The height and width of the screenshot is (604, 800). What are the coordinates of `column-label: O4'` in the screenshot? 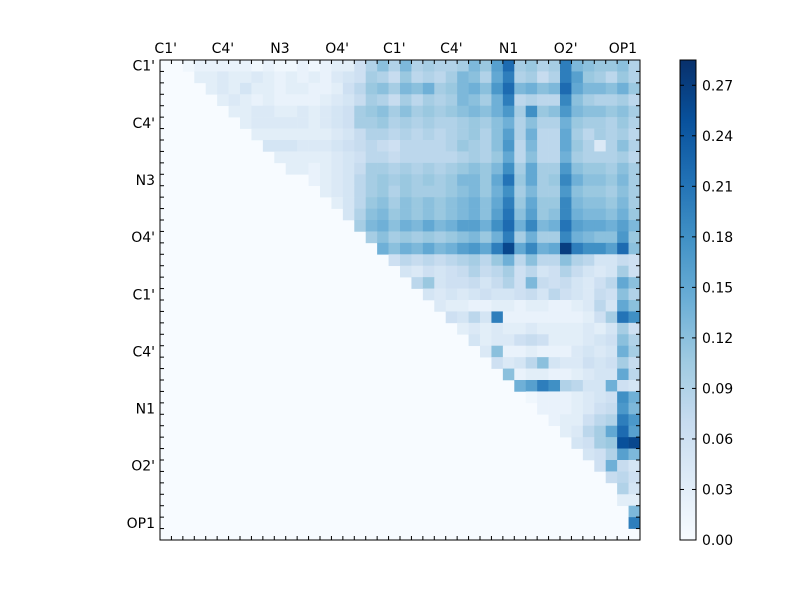 It's located at (337, 49).